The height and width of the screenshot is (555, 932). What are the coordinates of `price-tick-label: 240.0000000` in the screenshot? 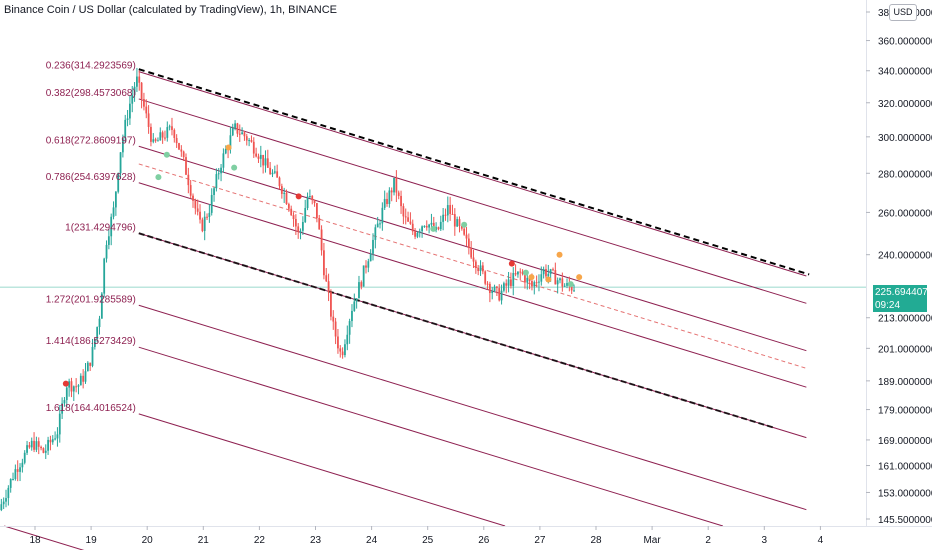 It's located at (905, 256).